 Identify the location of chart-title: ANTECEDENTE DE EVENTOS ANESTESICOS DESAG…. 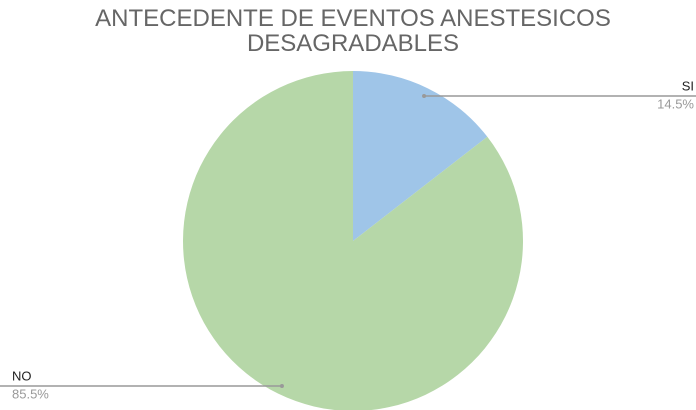
(353, 31).